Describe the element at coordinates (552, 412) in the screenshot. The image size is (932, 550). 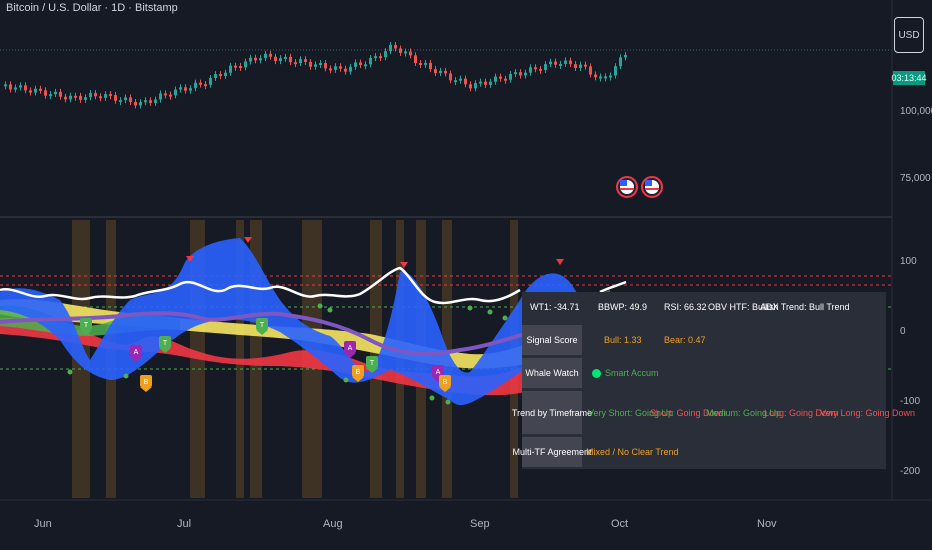
I see `trend-timeframe-label: Trend by Timeframe` at that location.